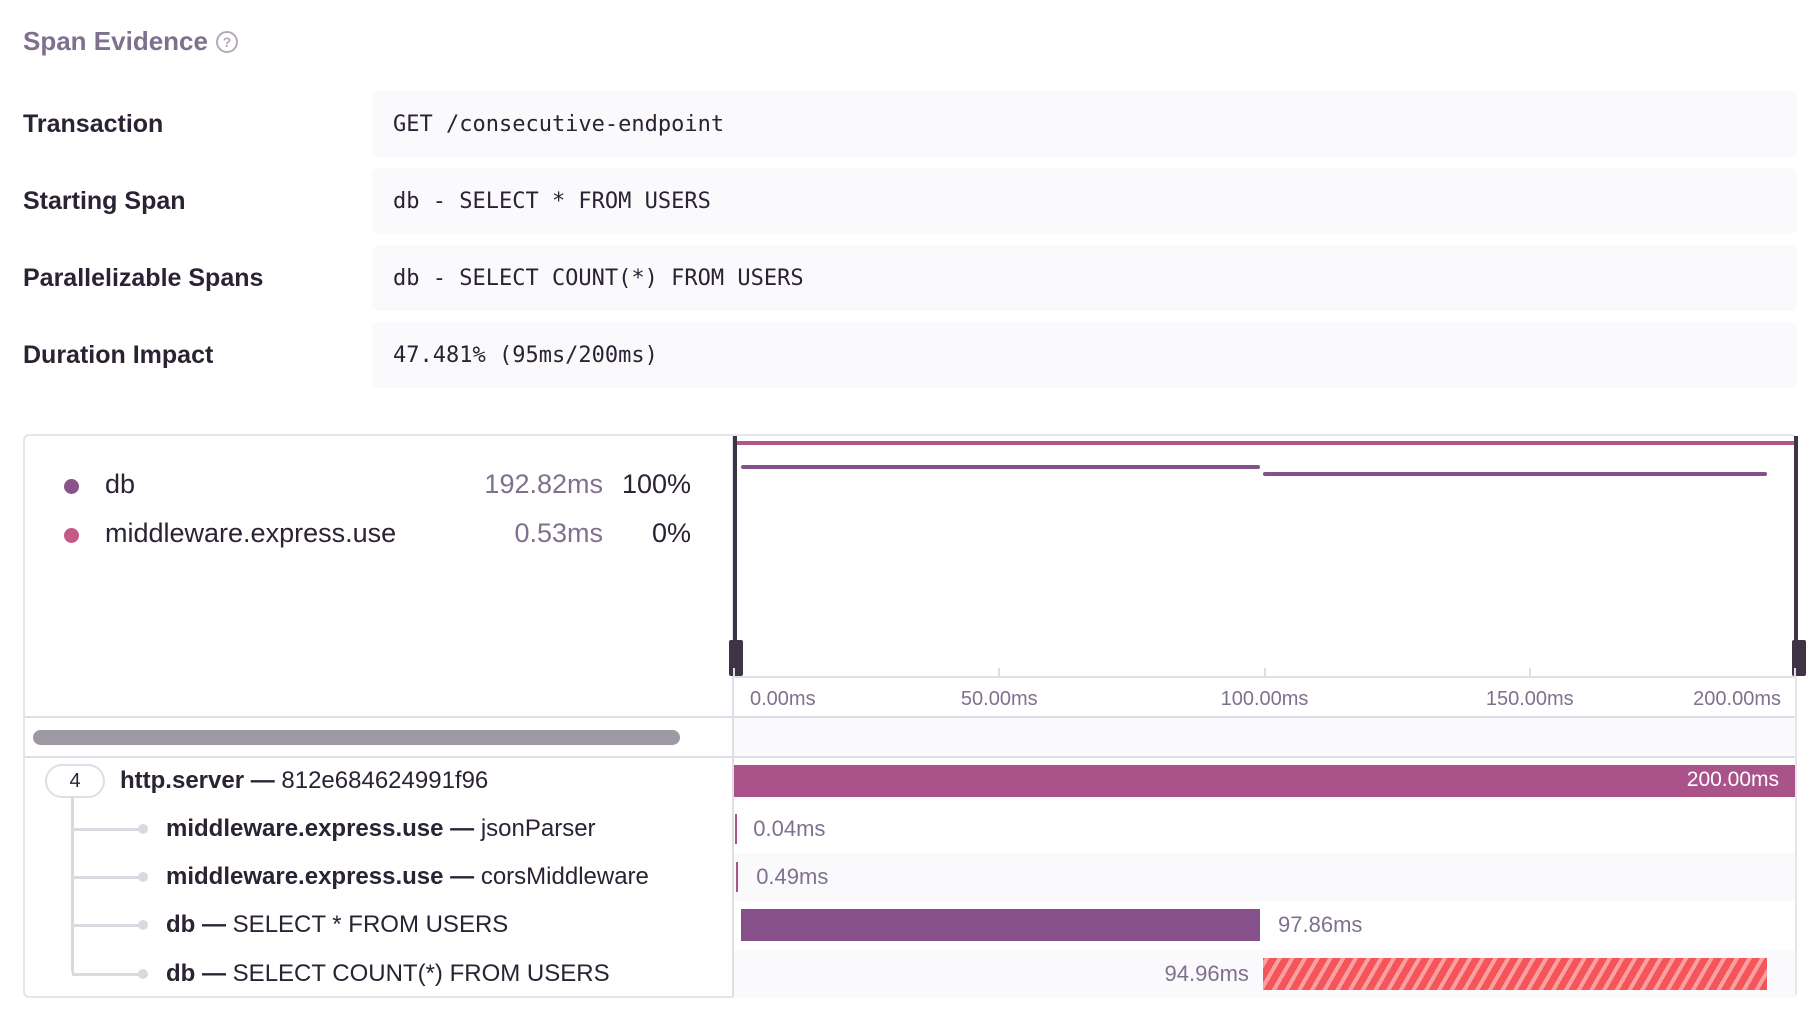 This screenshot has width=1820, height=1020. I want to click on legend-duration: 192.82ms, so click(543, 484).